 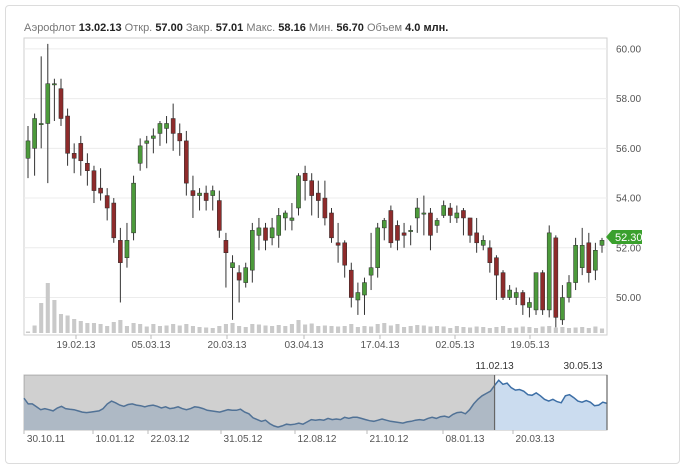 I want to click on navigator-tick-label: 10.01.12, so click(x=115, y=439).